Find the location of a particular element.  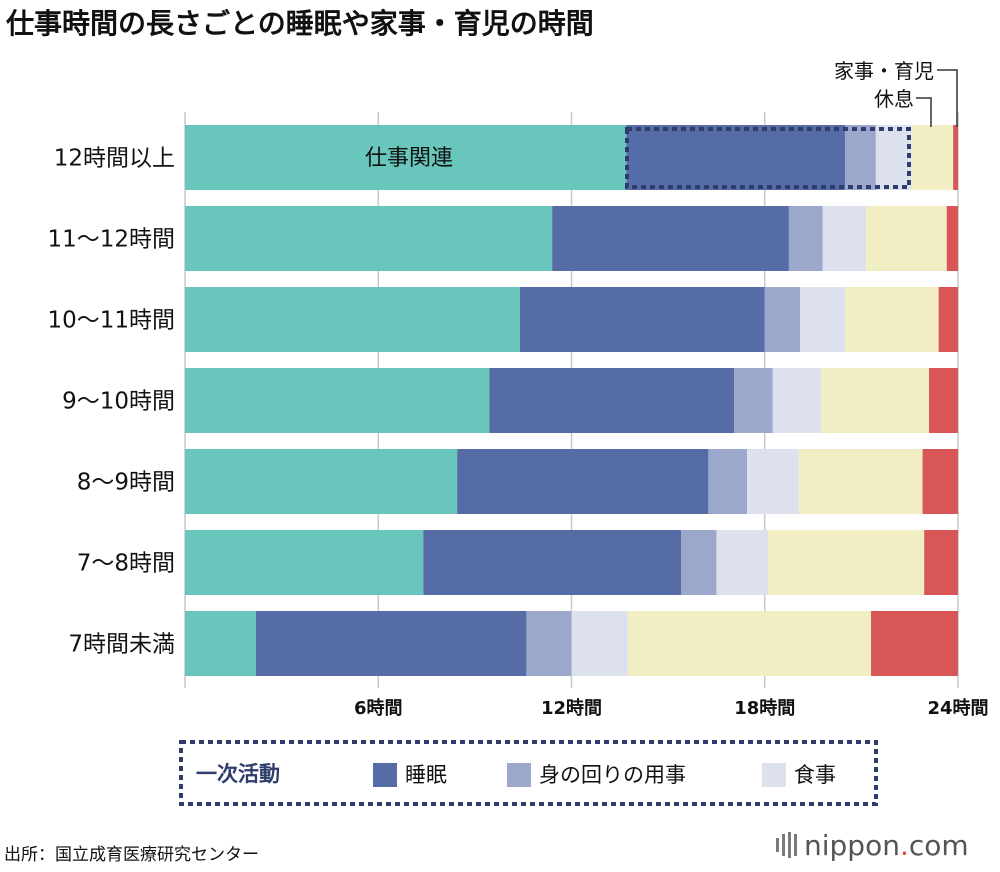

brand-suffix: com is located at coordinates (939, 845).